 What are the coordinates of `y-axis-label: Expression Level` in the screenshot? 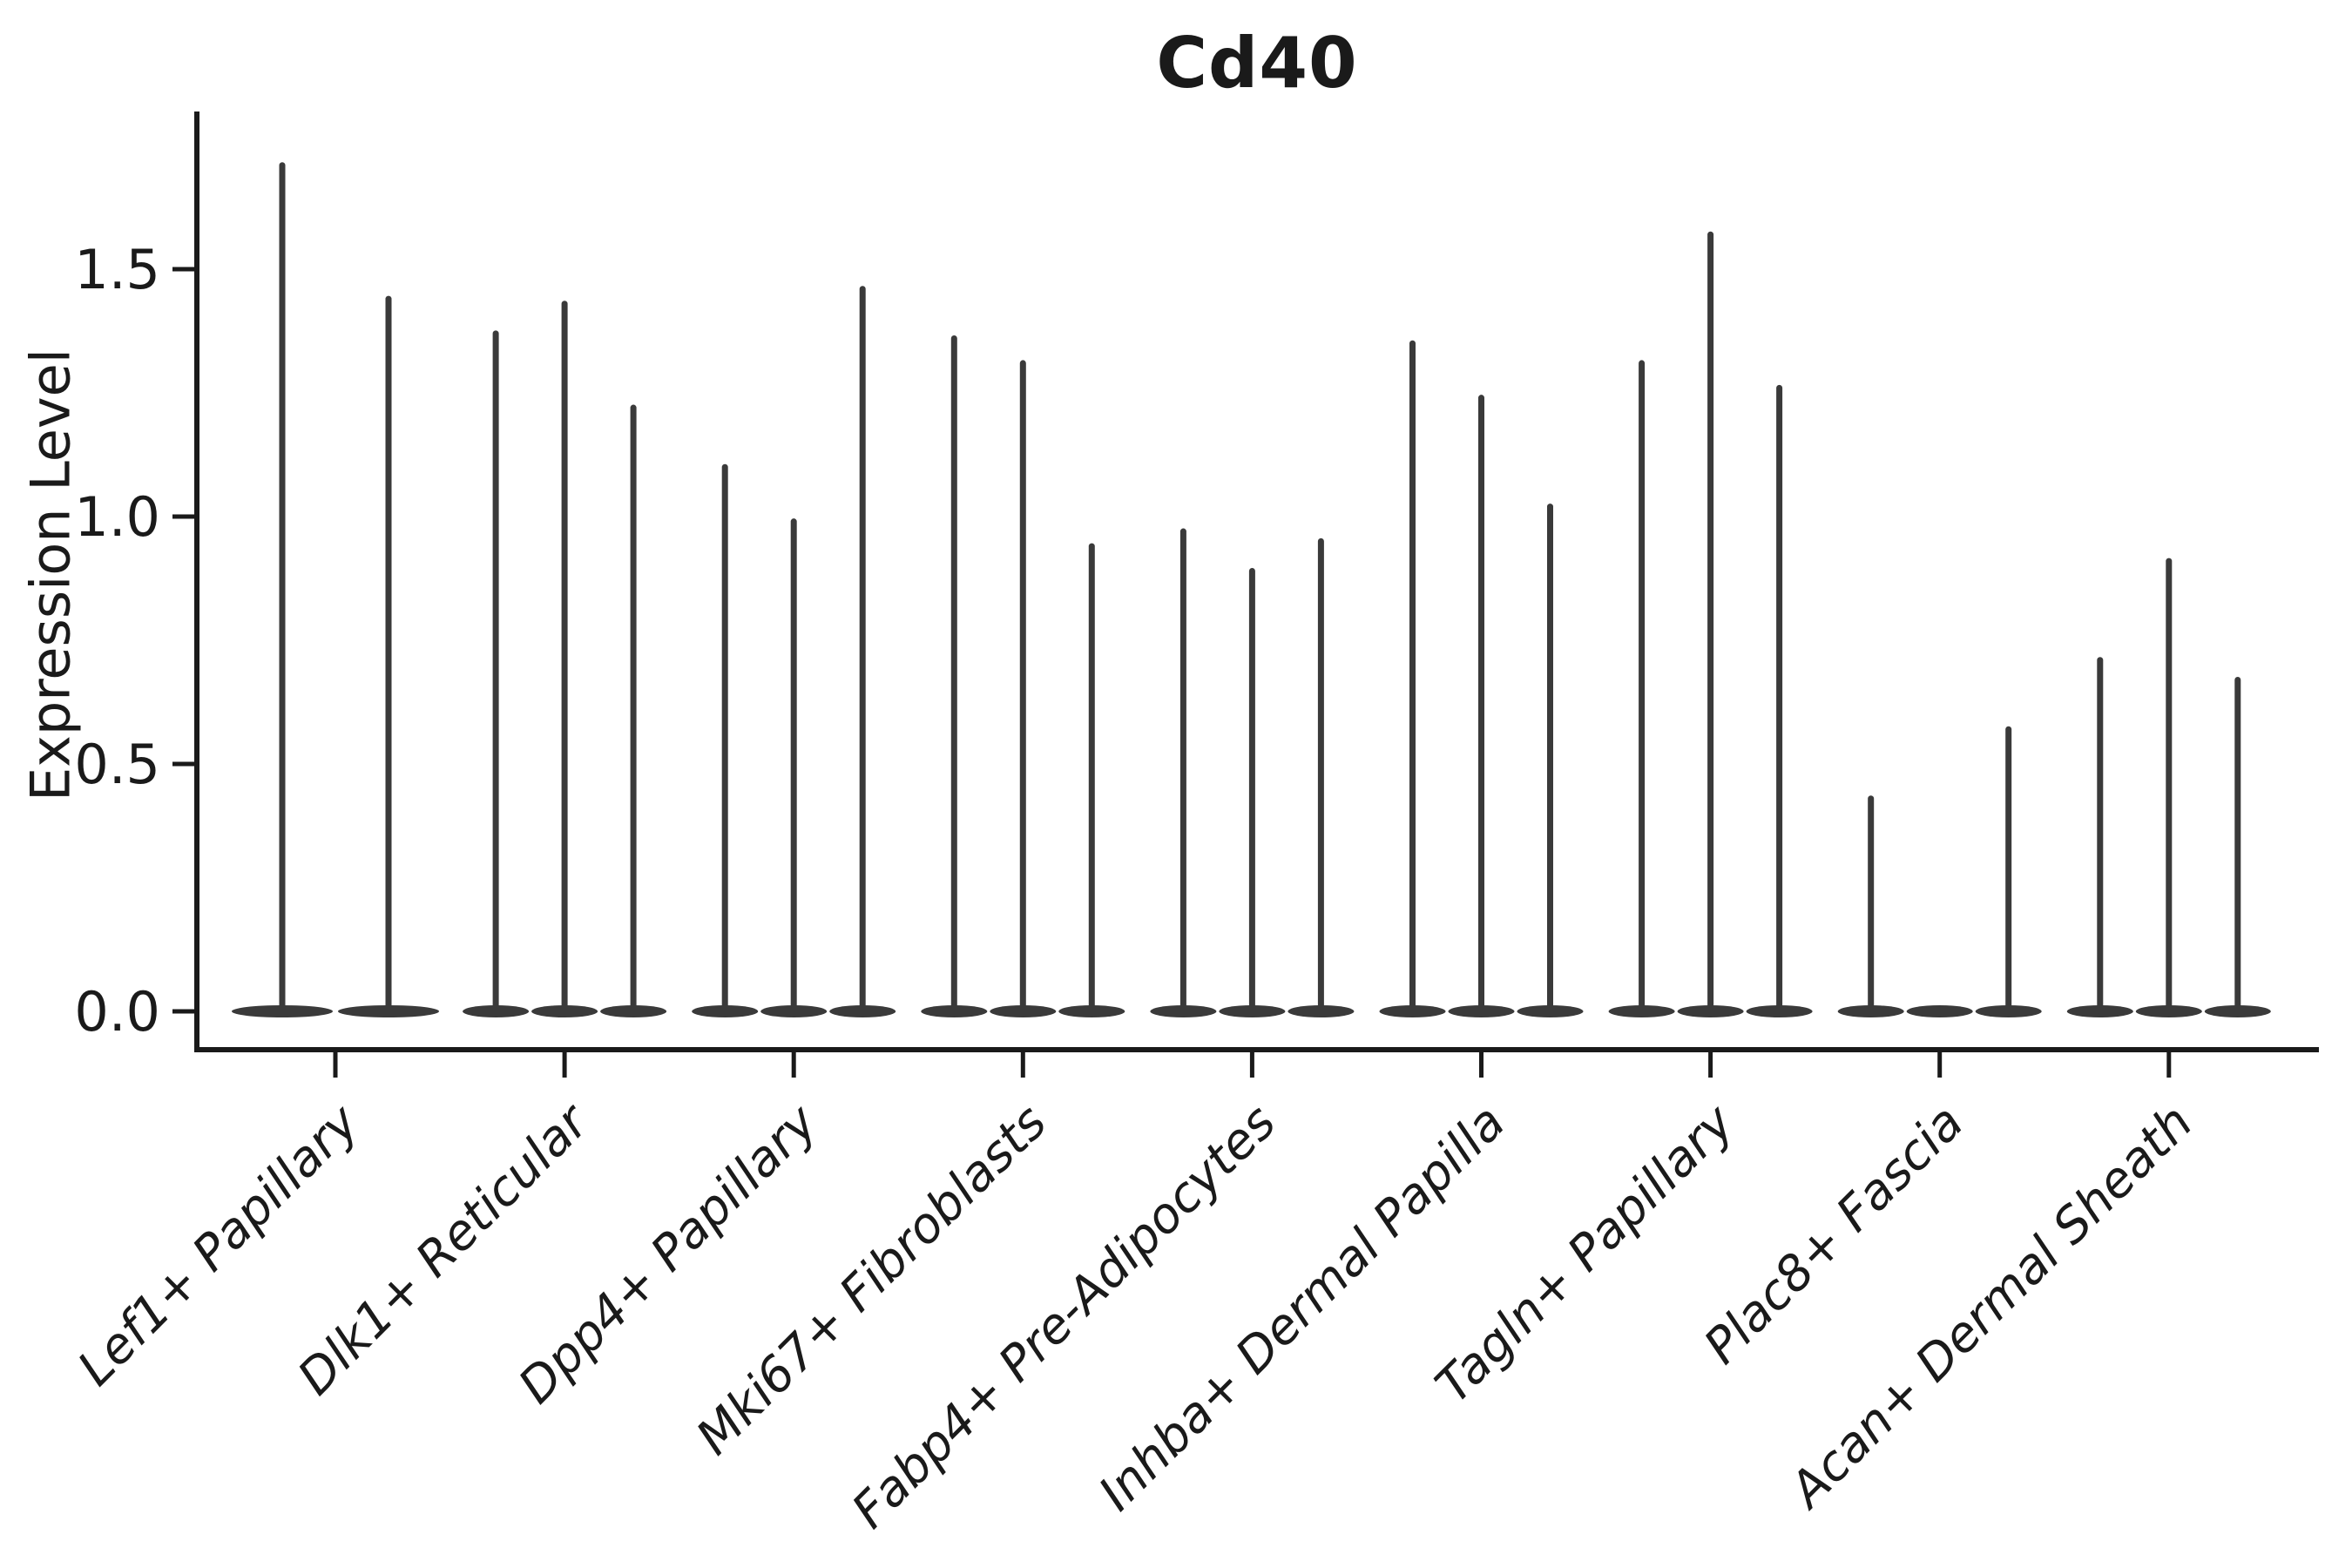 It's located at (50, 574).